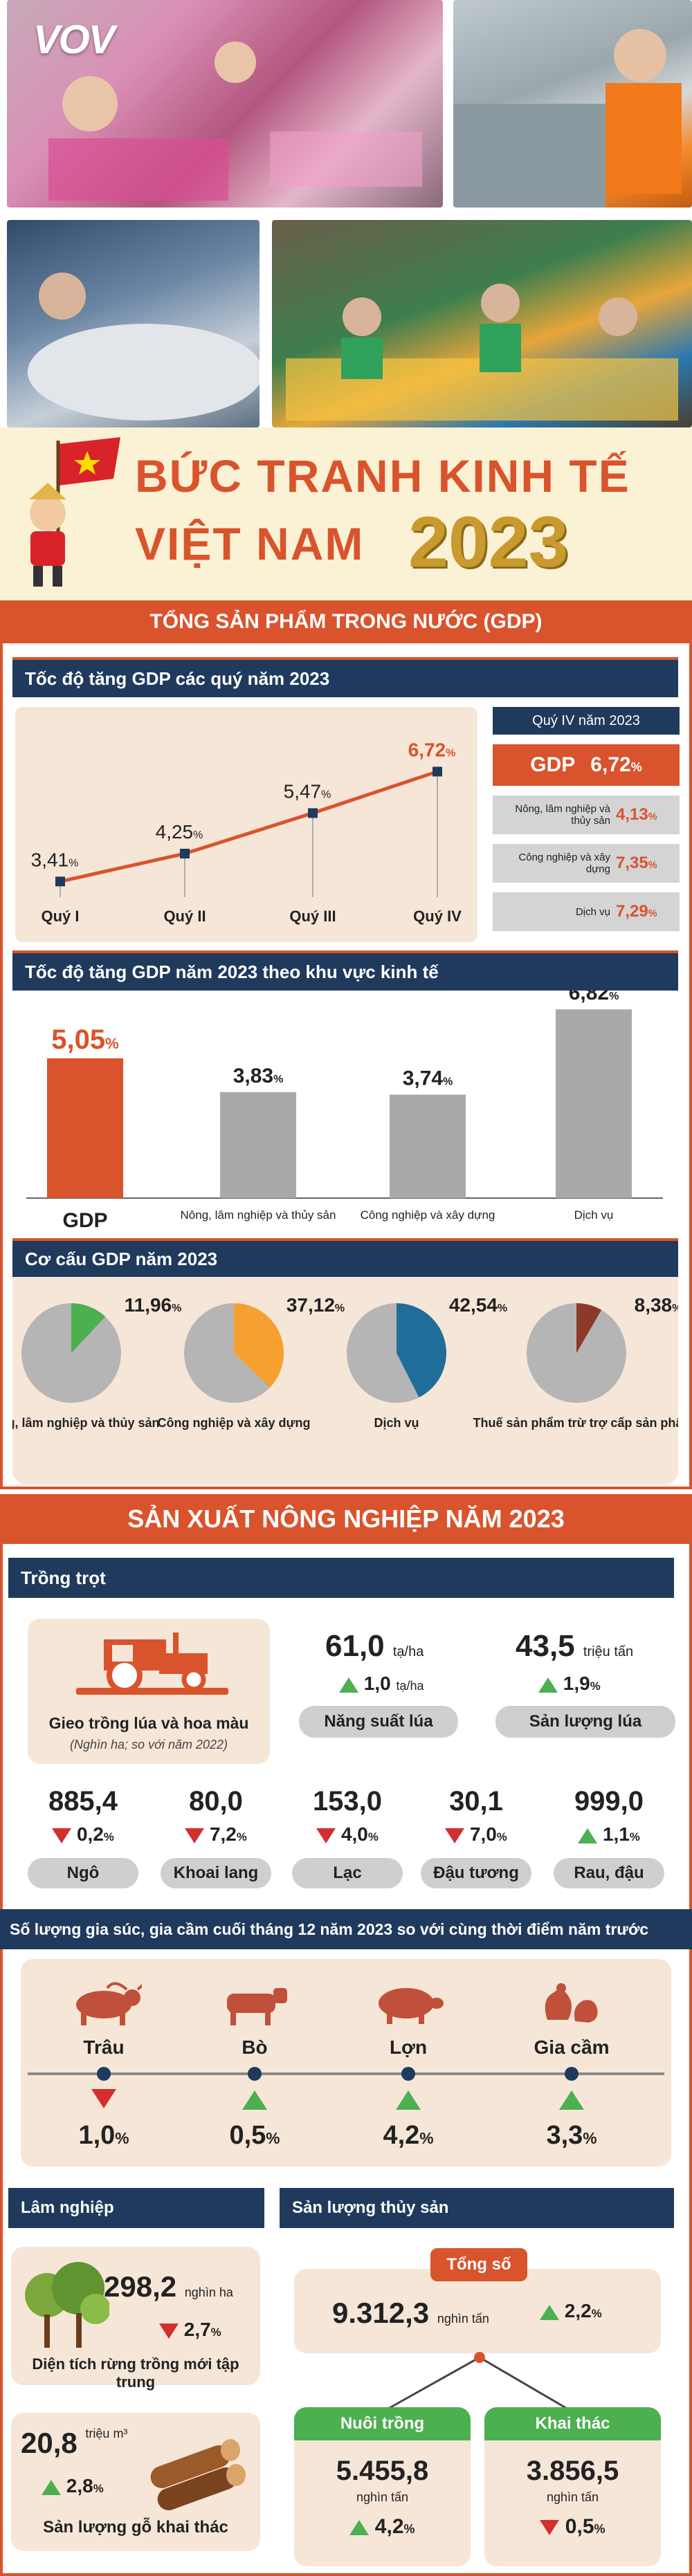 The height and width of the screenshot is (2576, 692). Describe the element at coordinates (586, 721) in the screenshot. I see `q4-box-title: Quý IV năm 2023` at that location.